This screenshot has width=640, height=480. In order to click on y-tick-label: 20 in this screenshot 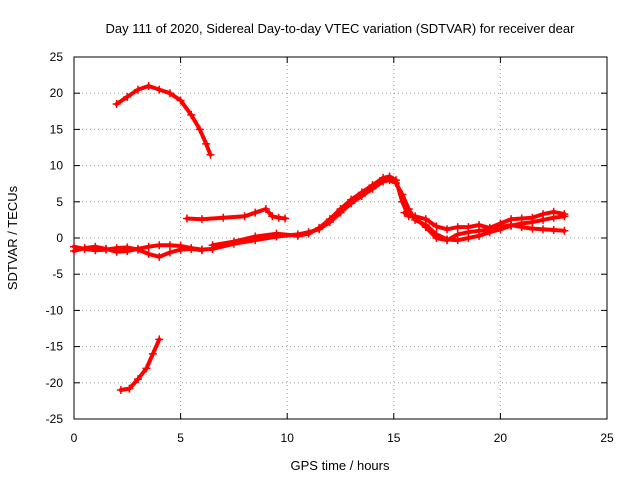, I will do `click(57, 93)`.